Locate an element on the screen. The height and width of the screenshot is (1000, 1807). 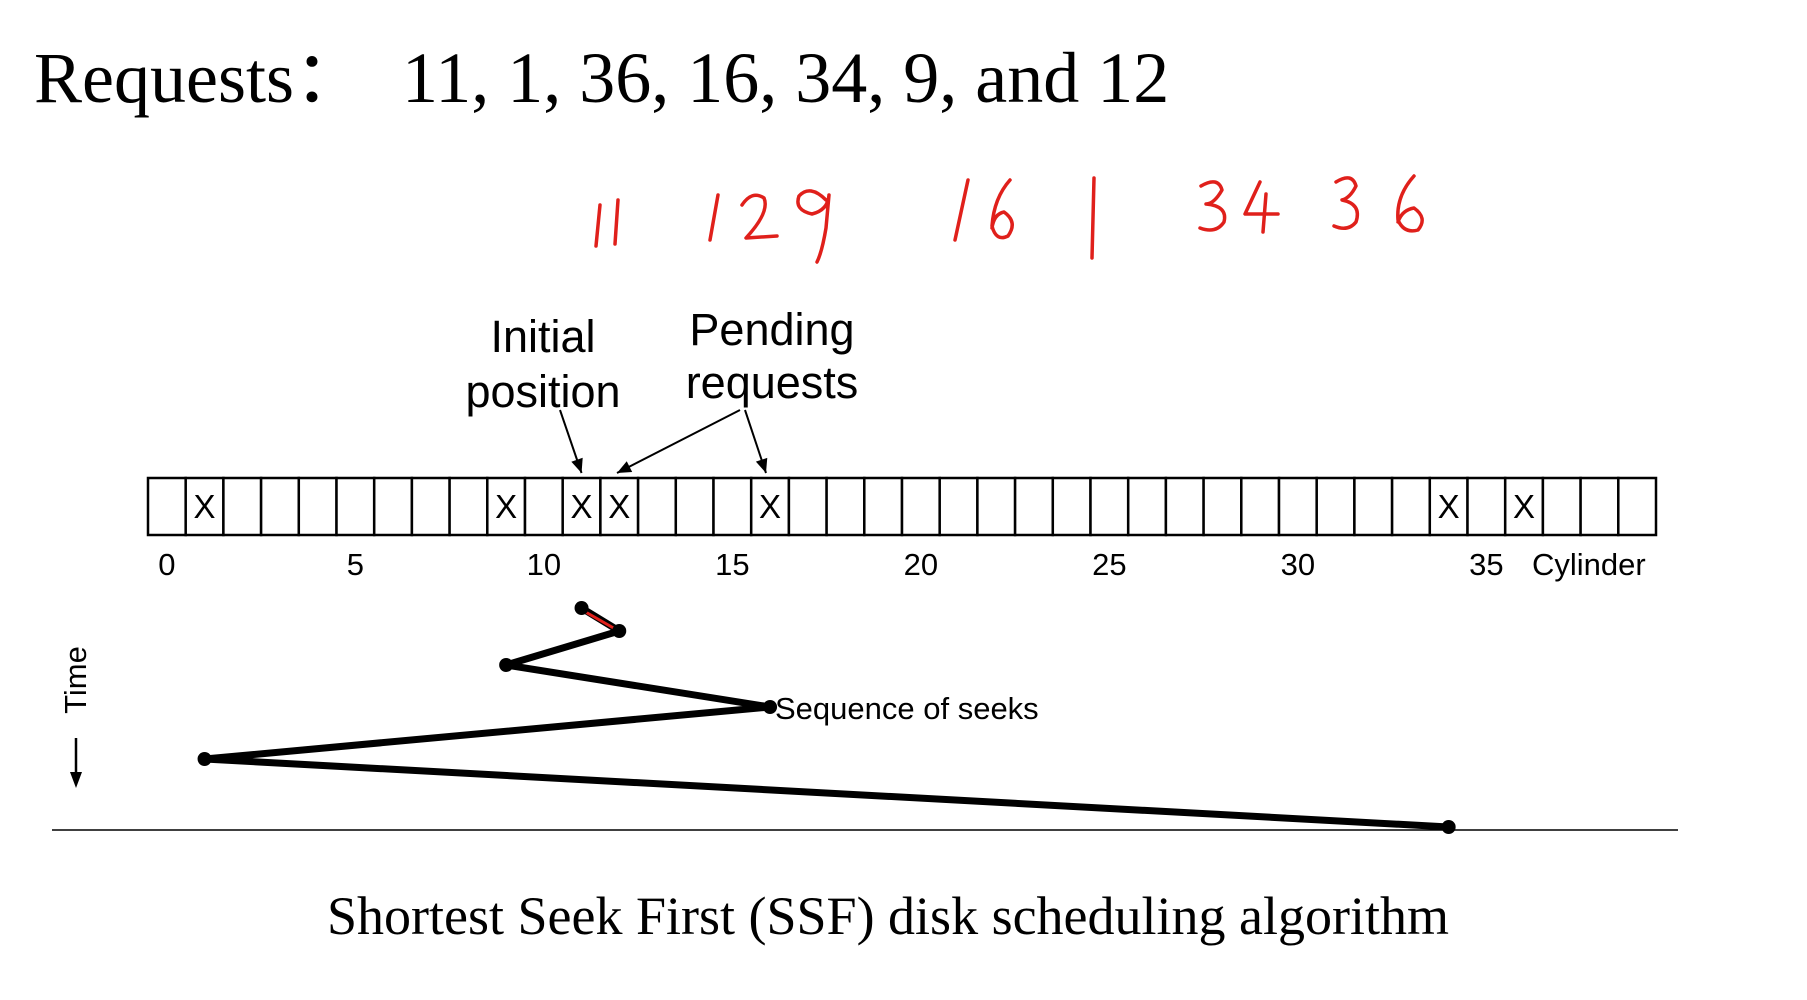
handwritten-seek-tick is located at coordinates (600, 620).